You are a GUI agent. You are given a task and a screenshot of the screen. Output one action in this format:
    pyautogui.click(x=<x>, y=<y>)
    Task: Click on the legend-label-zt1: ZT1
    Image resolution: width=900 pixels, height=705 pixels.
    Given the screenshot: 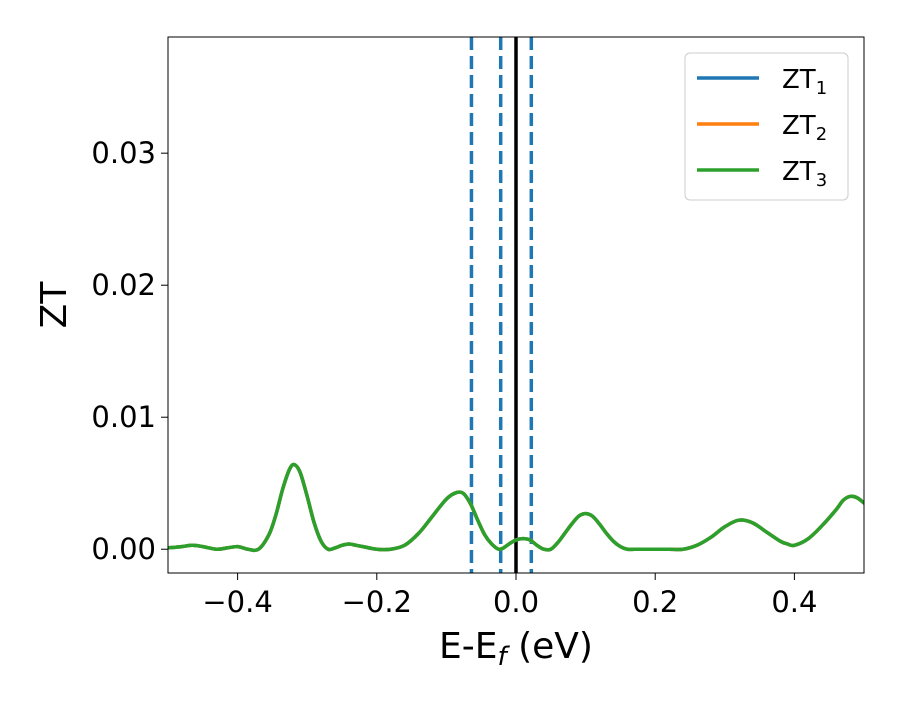 What is the action you would take?
    pyautogui.click(x=804, y=82)
    